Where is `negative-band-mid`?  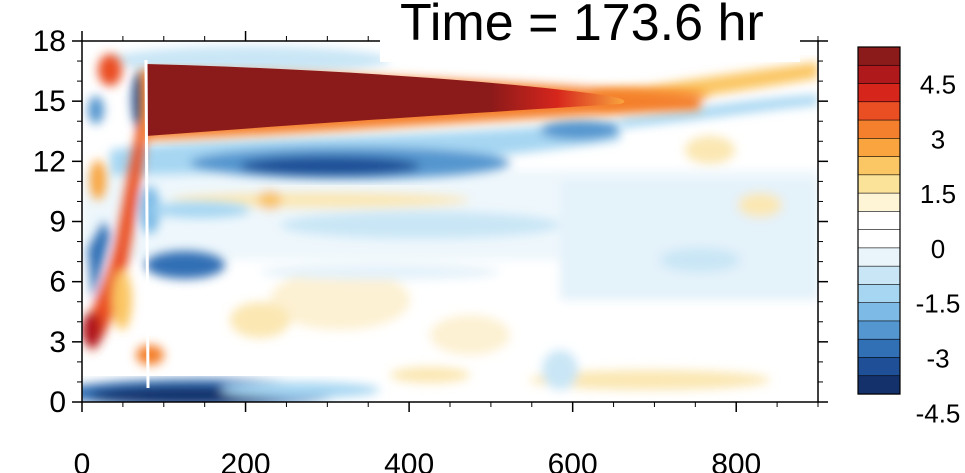 negative-band-mid is located at coordinates (580, 130).